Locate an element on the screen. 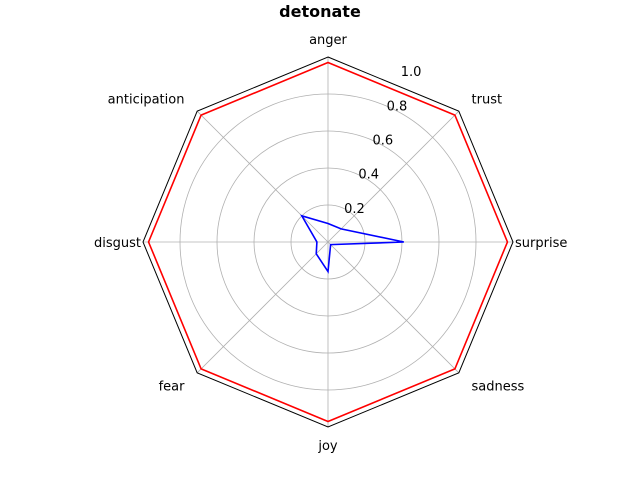 The height and width of the screenshot is (480, 640). radial-tick-label: 0.4 is located at coordinates (368, 175).